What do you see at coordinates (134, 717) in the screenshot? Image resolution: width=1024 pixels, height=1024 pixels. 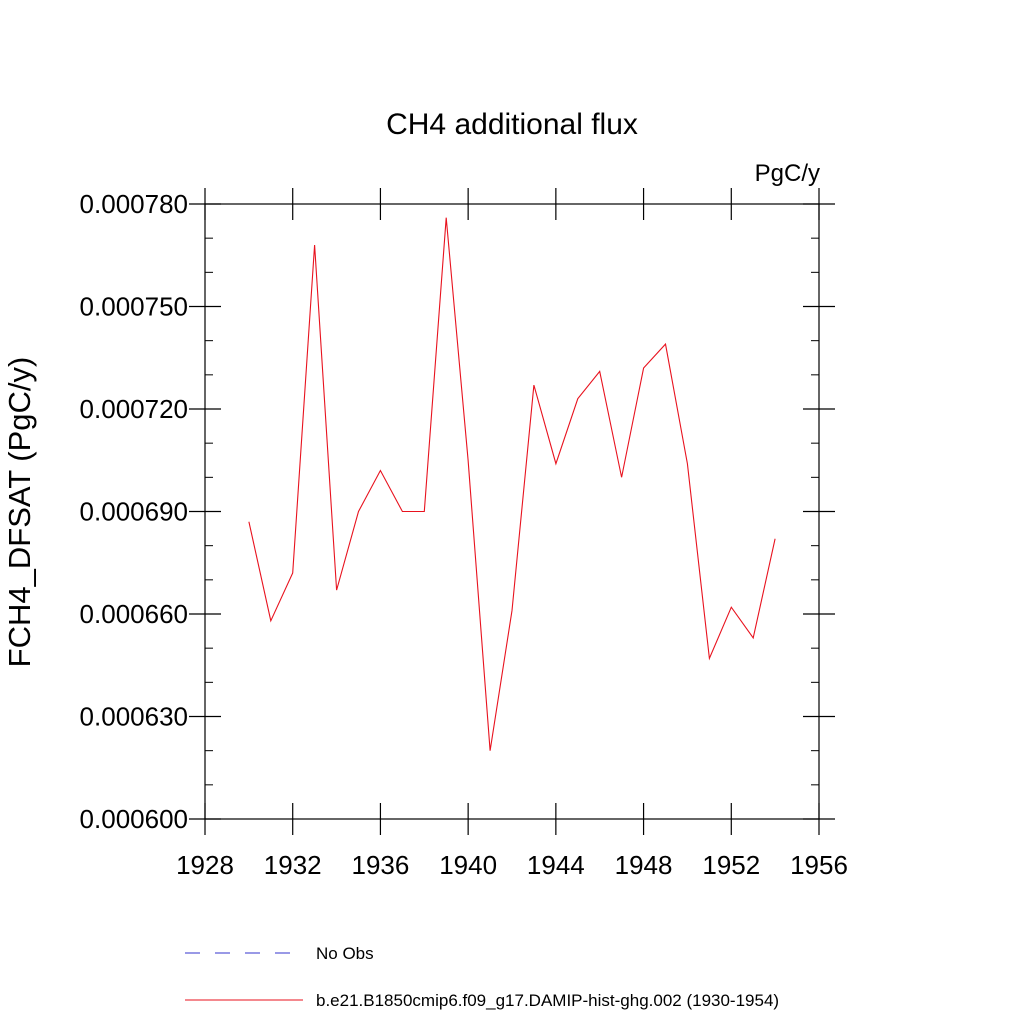 I see `y-tick-label: 0.000630` at bounding box center [134, 717].